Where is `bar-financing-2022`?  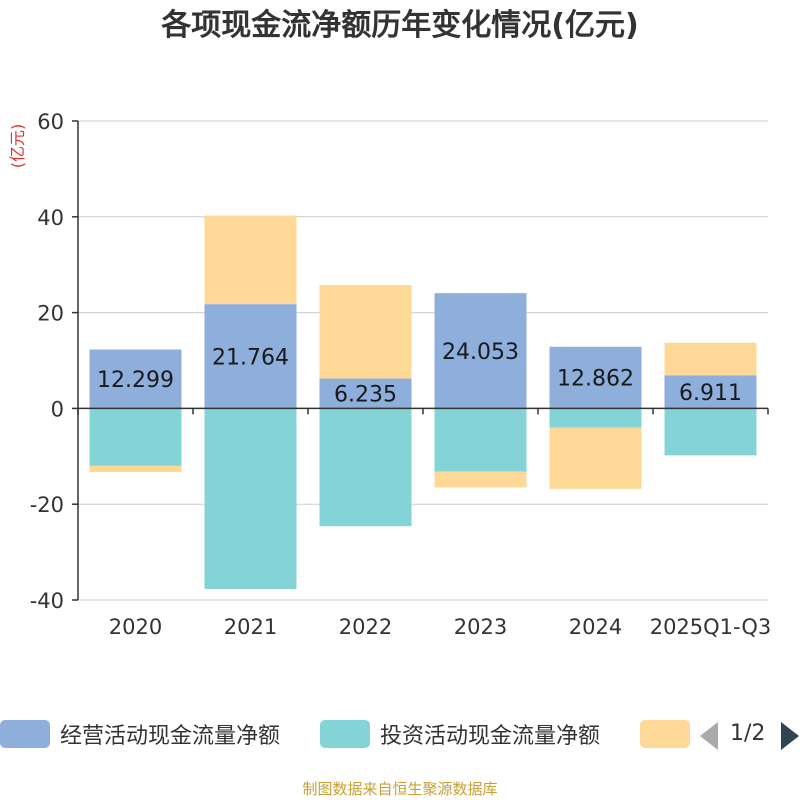
bar-financing-2022 is located at coordinates (365, 332).